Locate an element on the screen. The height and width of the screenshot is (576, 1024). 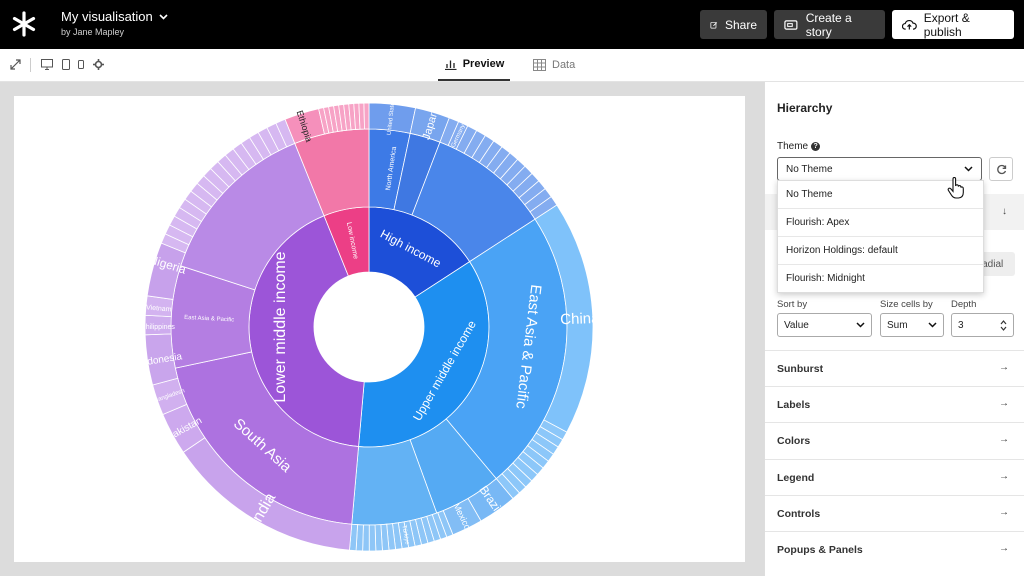
income-label: Lower middle income is located at coordinates (280, 326).